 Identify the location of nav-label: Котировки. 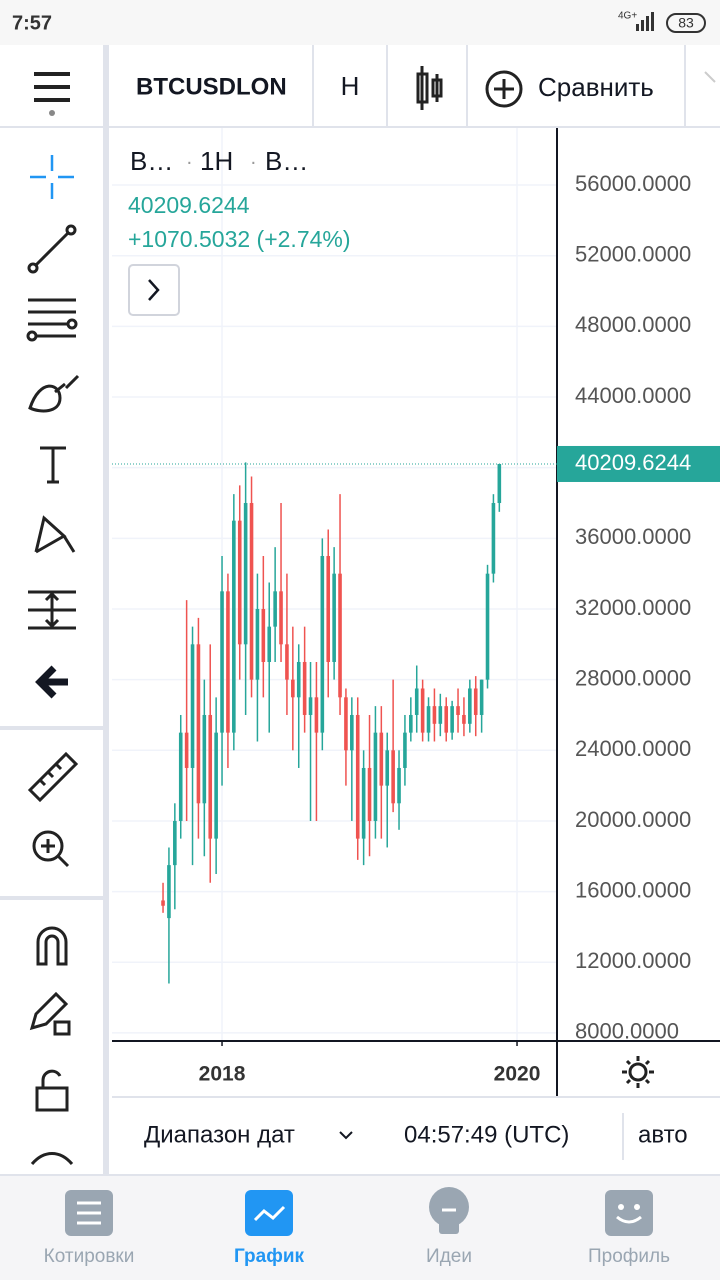
(89, 1256).